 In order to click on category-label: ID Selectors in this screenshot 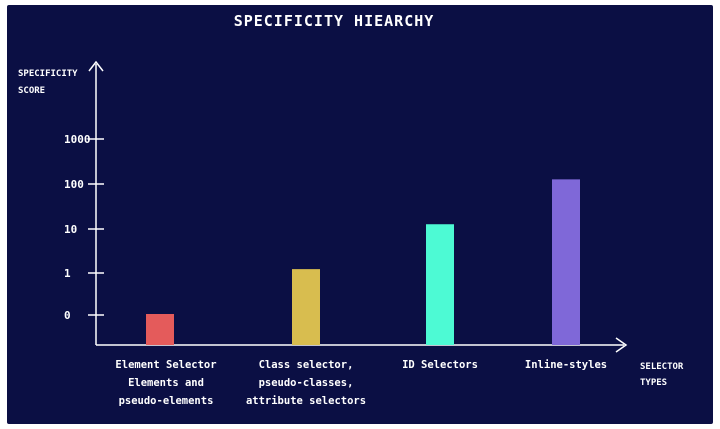, I will do `click(440, 365)`.